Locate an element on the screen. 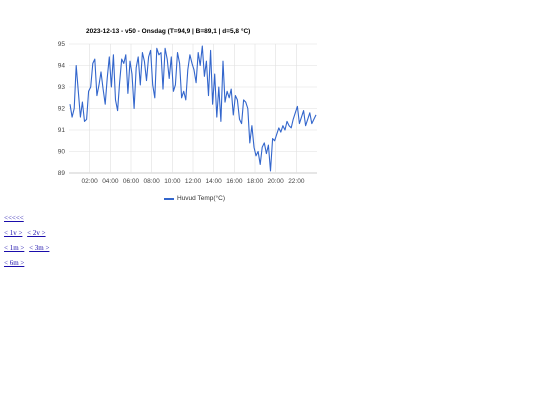 The width and height of the screenshot is (540, 405). x-tick-label: 16:00 is located at coordinates (234, 181).